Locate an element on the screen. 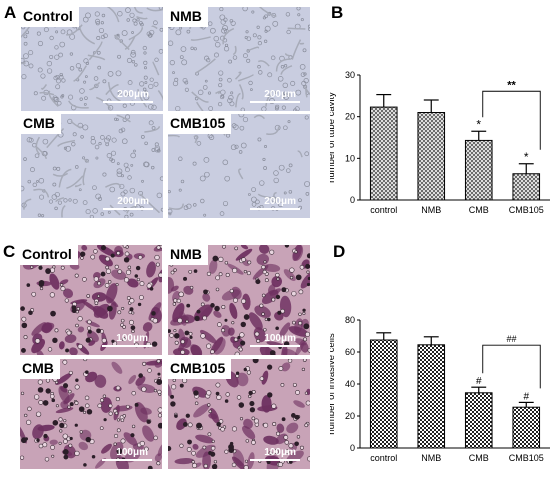 The height and width of the screenshot is (479, 554). micrograph-c-control: Control 100μm is located at coordinates (91, 300).